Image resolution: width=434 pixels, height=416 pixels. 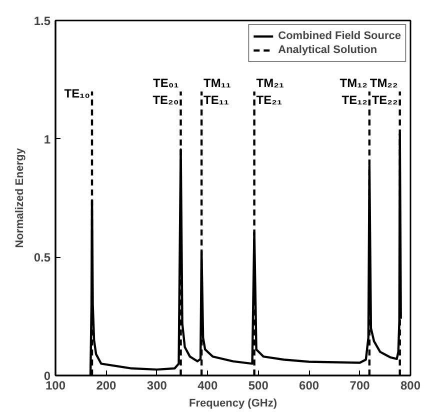 I want to click on legend-label: Combined Field Source, so click(x=339, y=36).